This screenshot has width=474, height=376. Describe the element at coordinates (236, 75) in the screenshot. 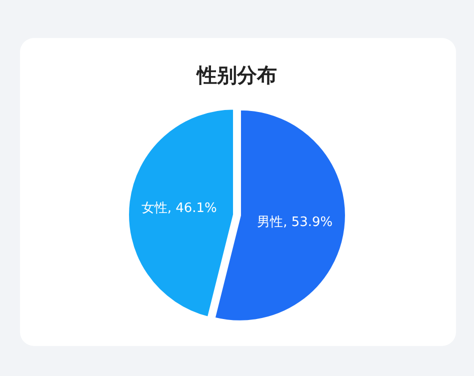

I see `chart-title: 性别分布` at that location.